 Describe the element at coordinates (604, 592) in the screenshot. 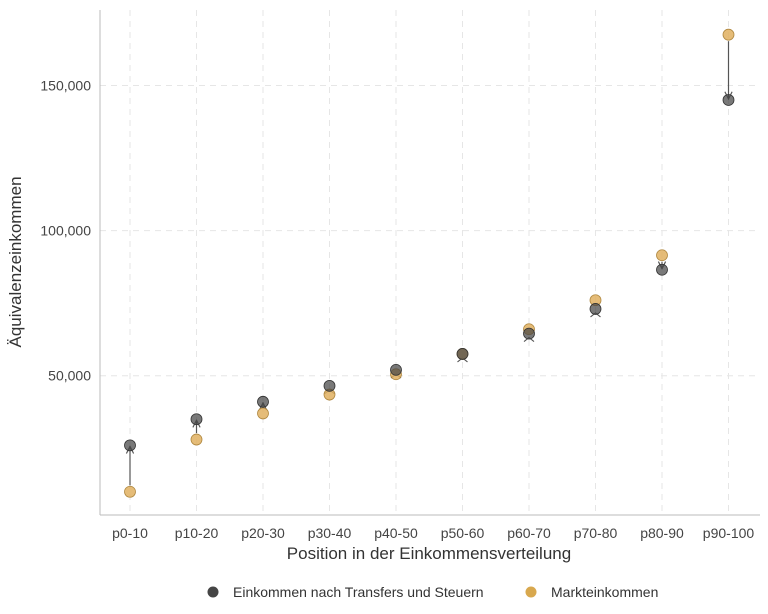

I see `legend-label-market: Markteinkommen` at that location.